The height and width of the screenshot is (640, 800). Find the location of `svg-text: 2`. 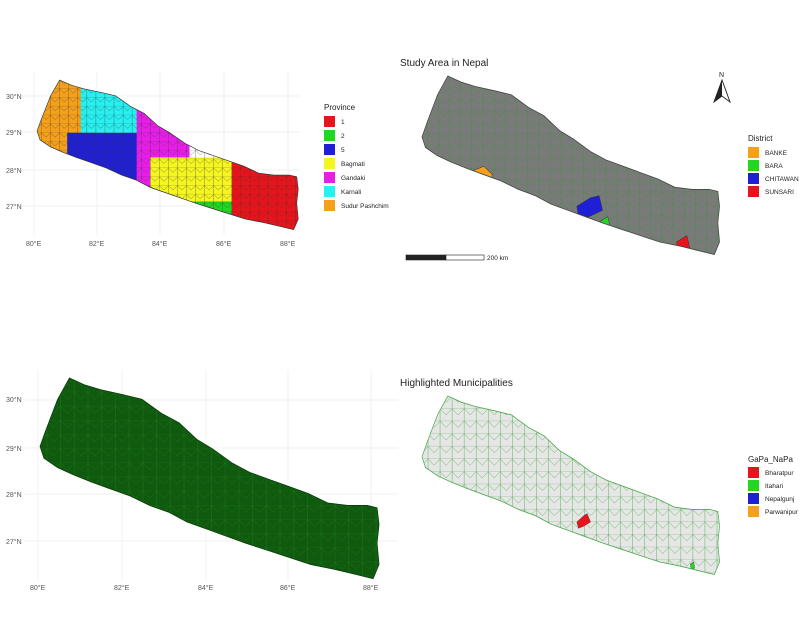

svg-text: 2 is located at coordinates (343, 136).